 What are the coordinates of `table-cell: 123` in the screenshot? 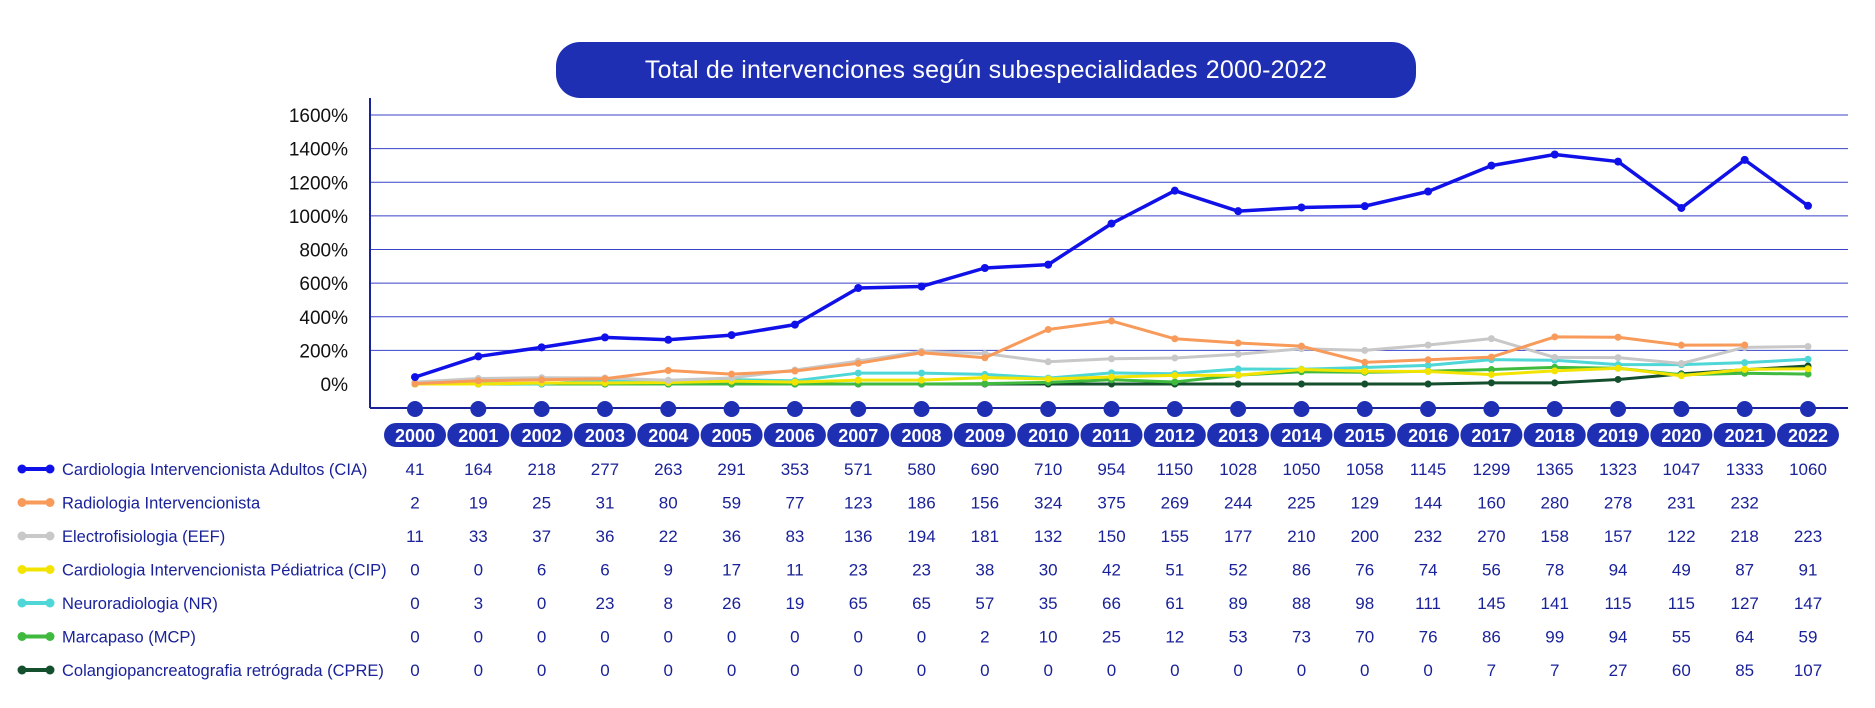 It's located at (858, 503).